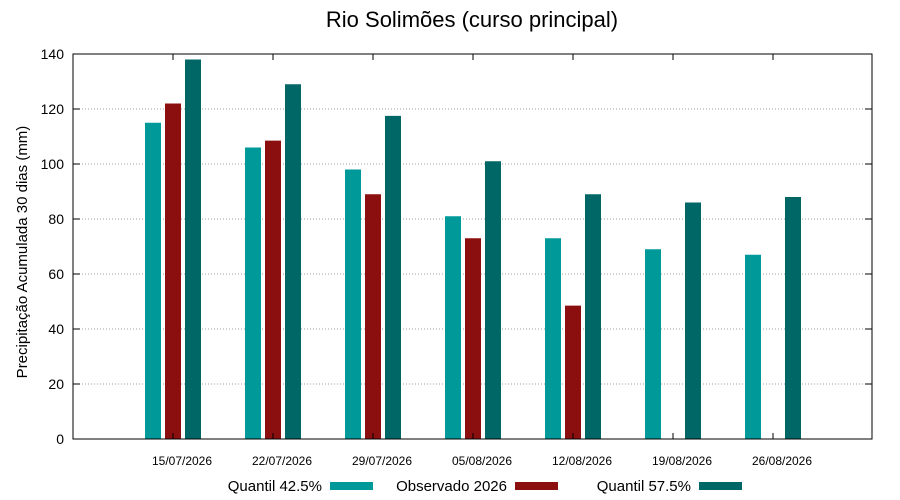 The width and height of the screenshot is (900, 500). I want to click on legend: Quantil 42.5% Observado 2026 Quantil 57.5%, so click(485, 486).